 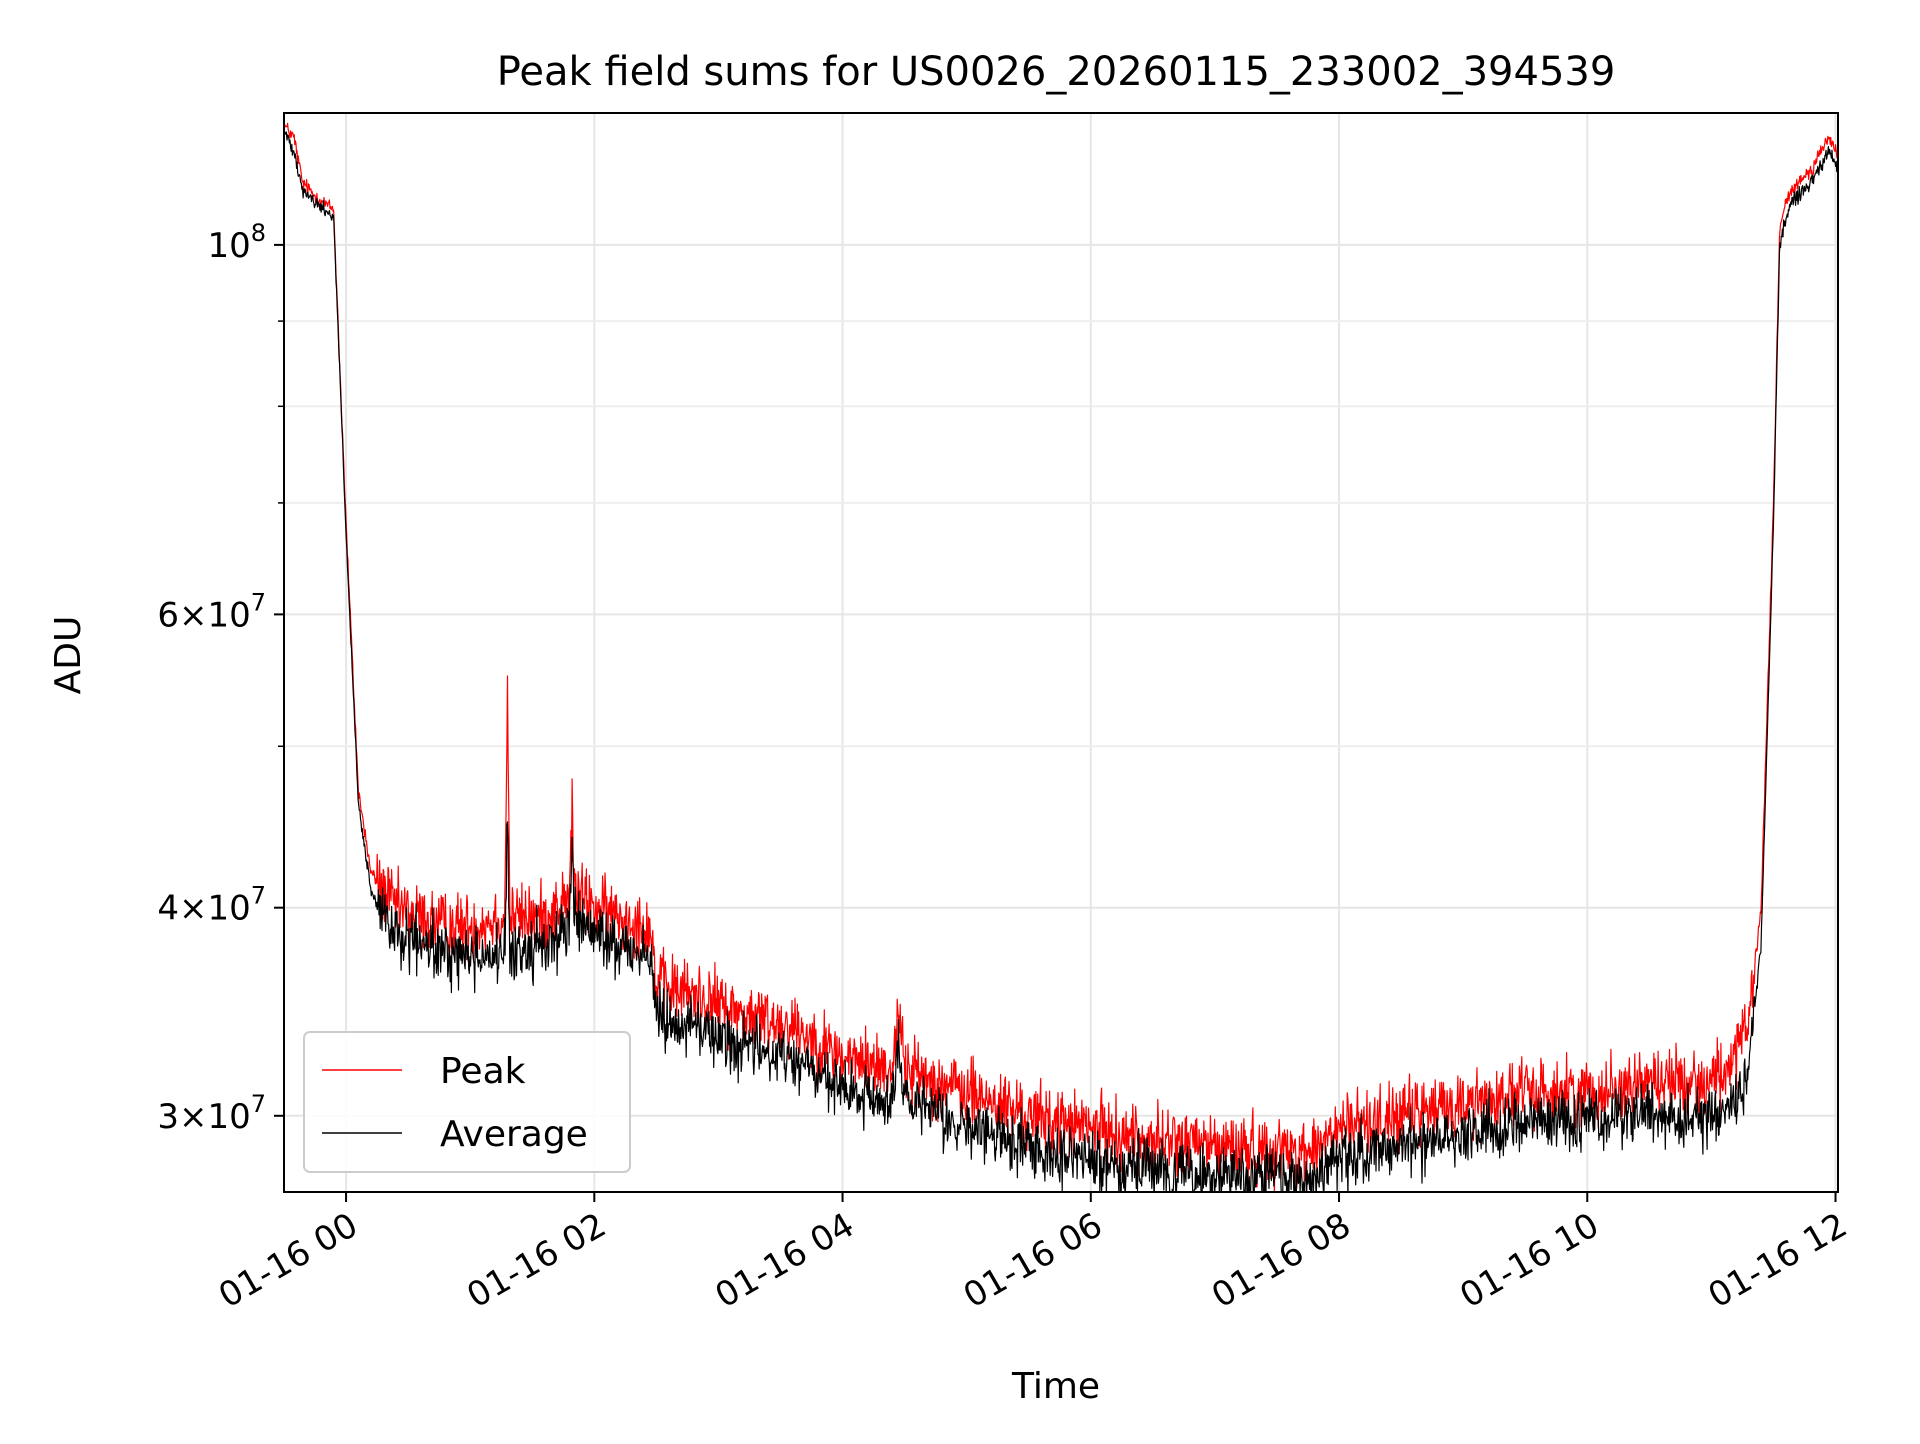 What do you see at coordinates (220, 678) in the screenshot?
I see `y-axis: 3×107 4×107 6×107 108` at bounding box center [220, 678].